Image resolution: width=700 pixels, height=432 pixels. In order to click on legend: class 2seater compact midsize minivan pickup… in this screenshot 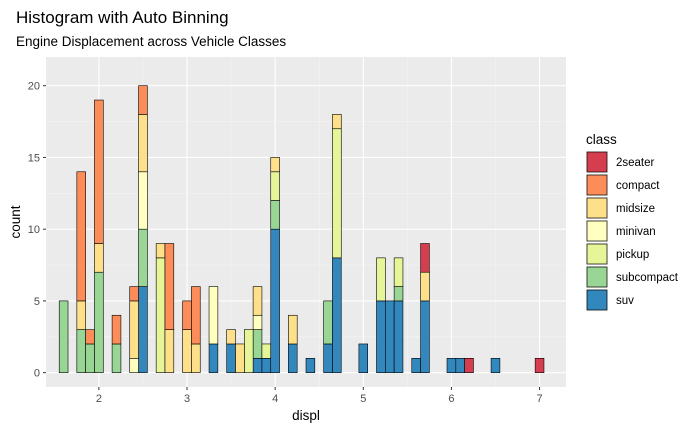, I will do `click(632, 221)`.